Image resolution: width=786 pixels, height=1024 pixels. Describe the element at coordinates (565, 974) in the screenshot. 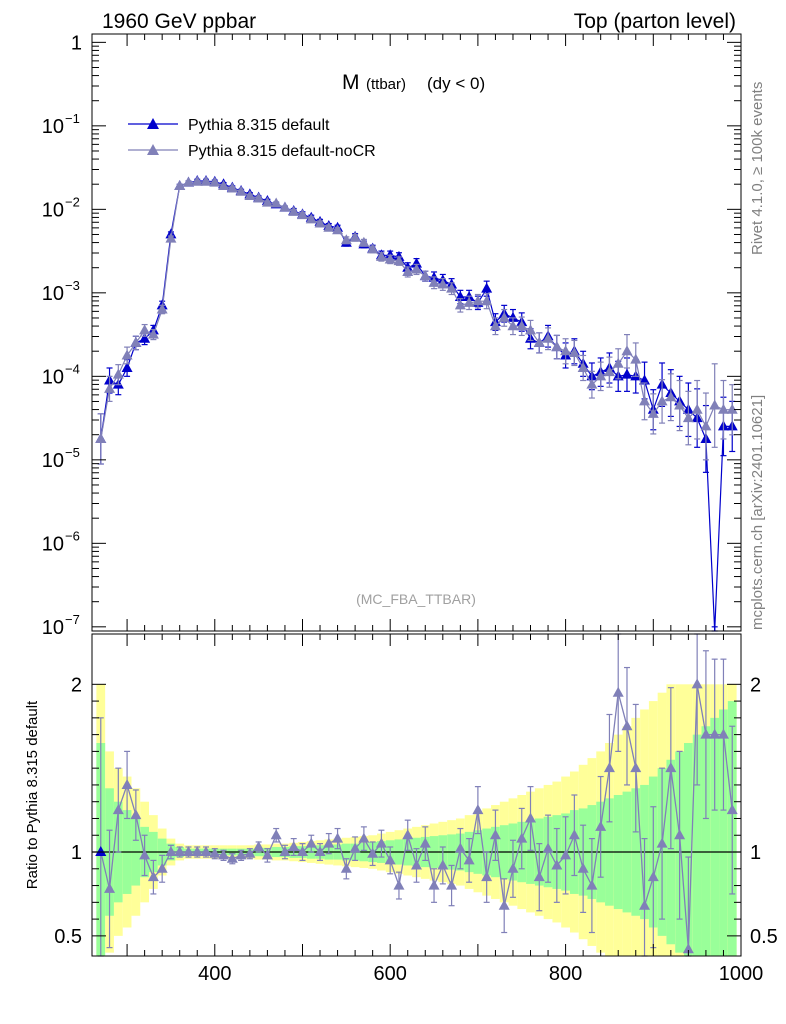

I see `ratio-x-tick-label: 800` at that location.